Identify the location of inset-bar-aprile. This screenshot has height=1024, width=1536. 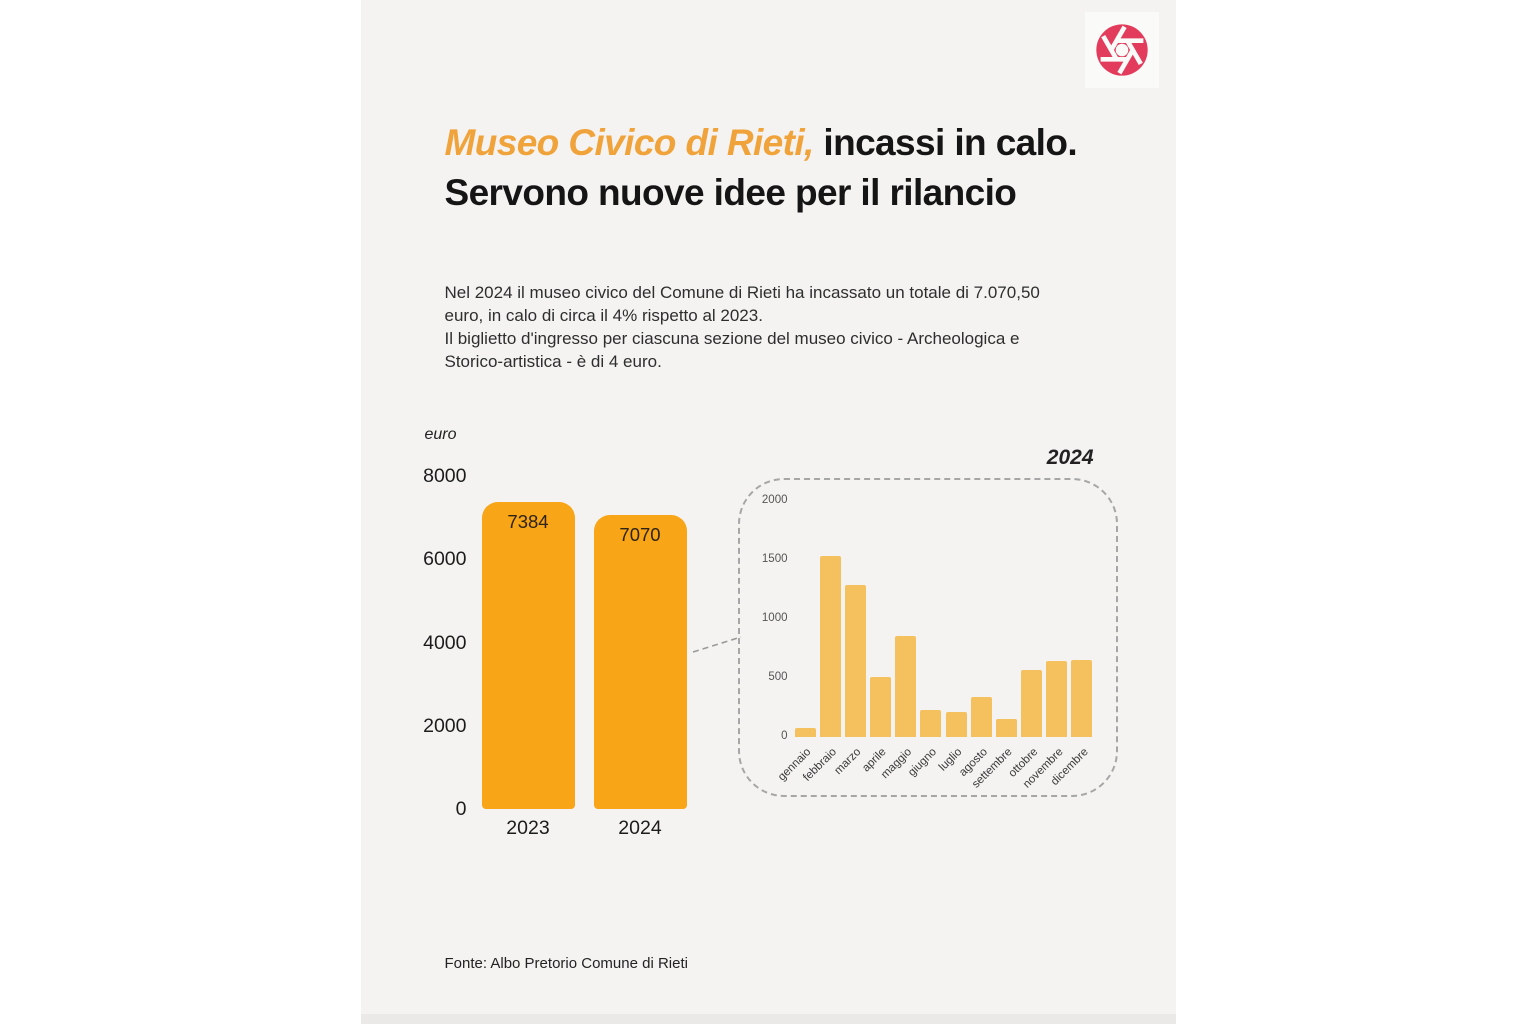
(880, 706).